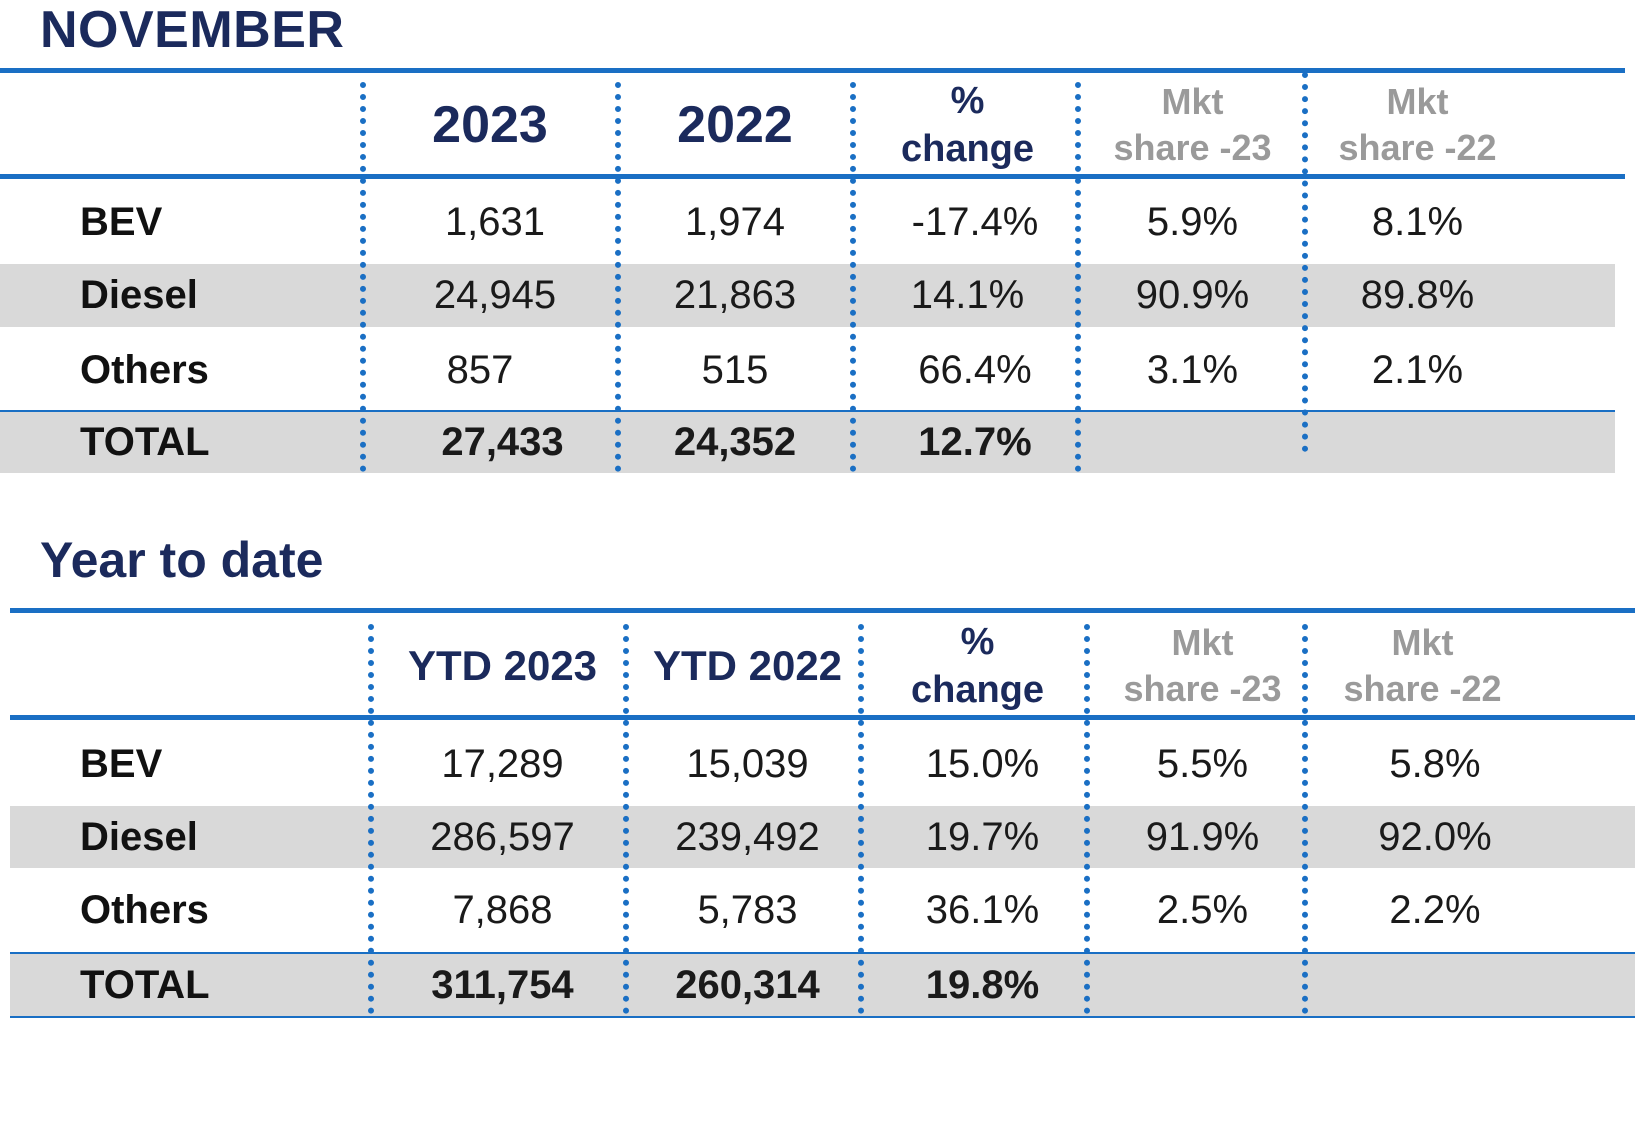 Image resolution: width=1637 pixels, height=1127 pixels. What do you see at coordinates (735, 369) in the screenshot?
I see `value-2022: 515` at bounding box center [735, 369].